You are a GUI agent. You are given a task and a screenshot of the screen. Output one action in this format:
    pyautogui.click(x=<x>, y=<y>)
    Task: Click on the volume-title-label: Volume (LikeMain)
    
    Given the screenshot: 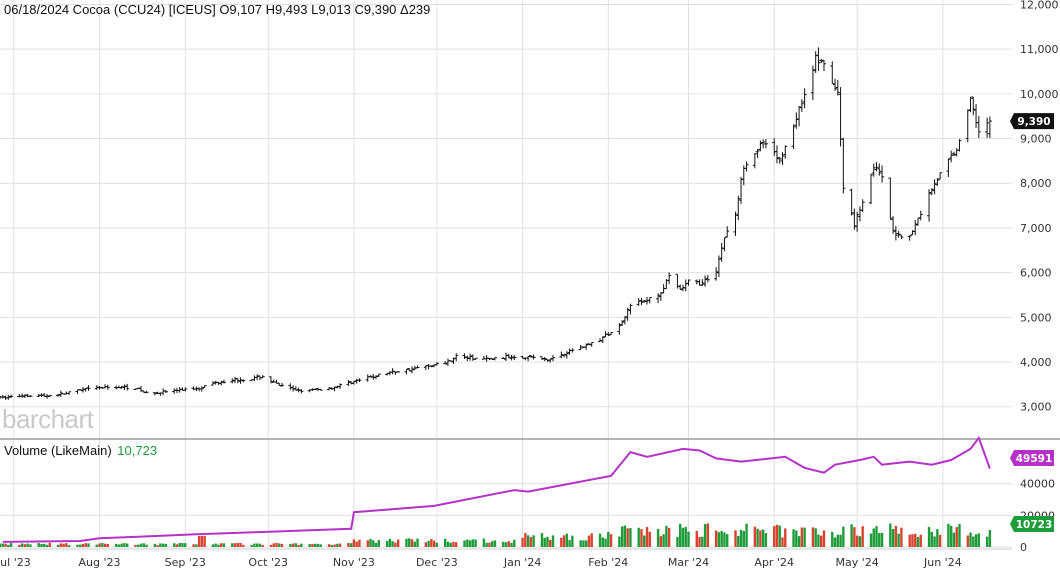 What is the action you would take?
    pyautogui.click(x=58, y=450)
    